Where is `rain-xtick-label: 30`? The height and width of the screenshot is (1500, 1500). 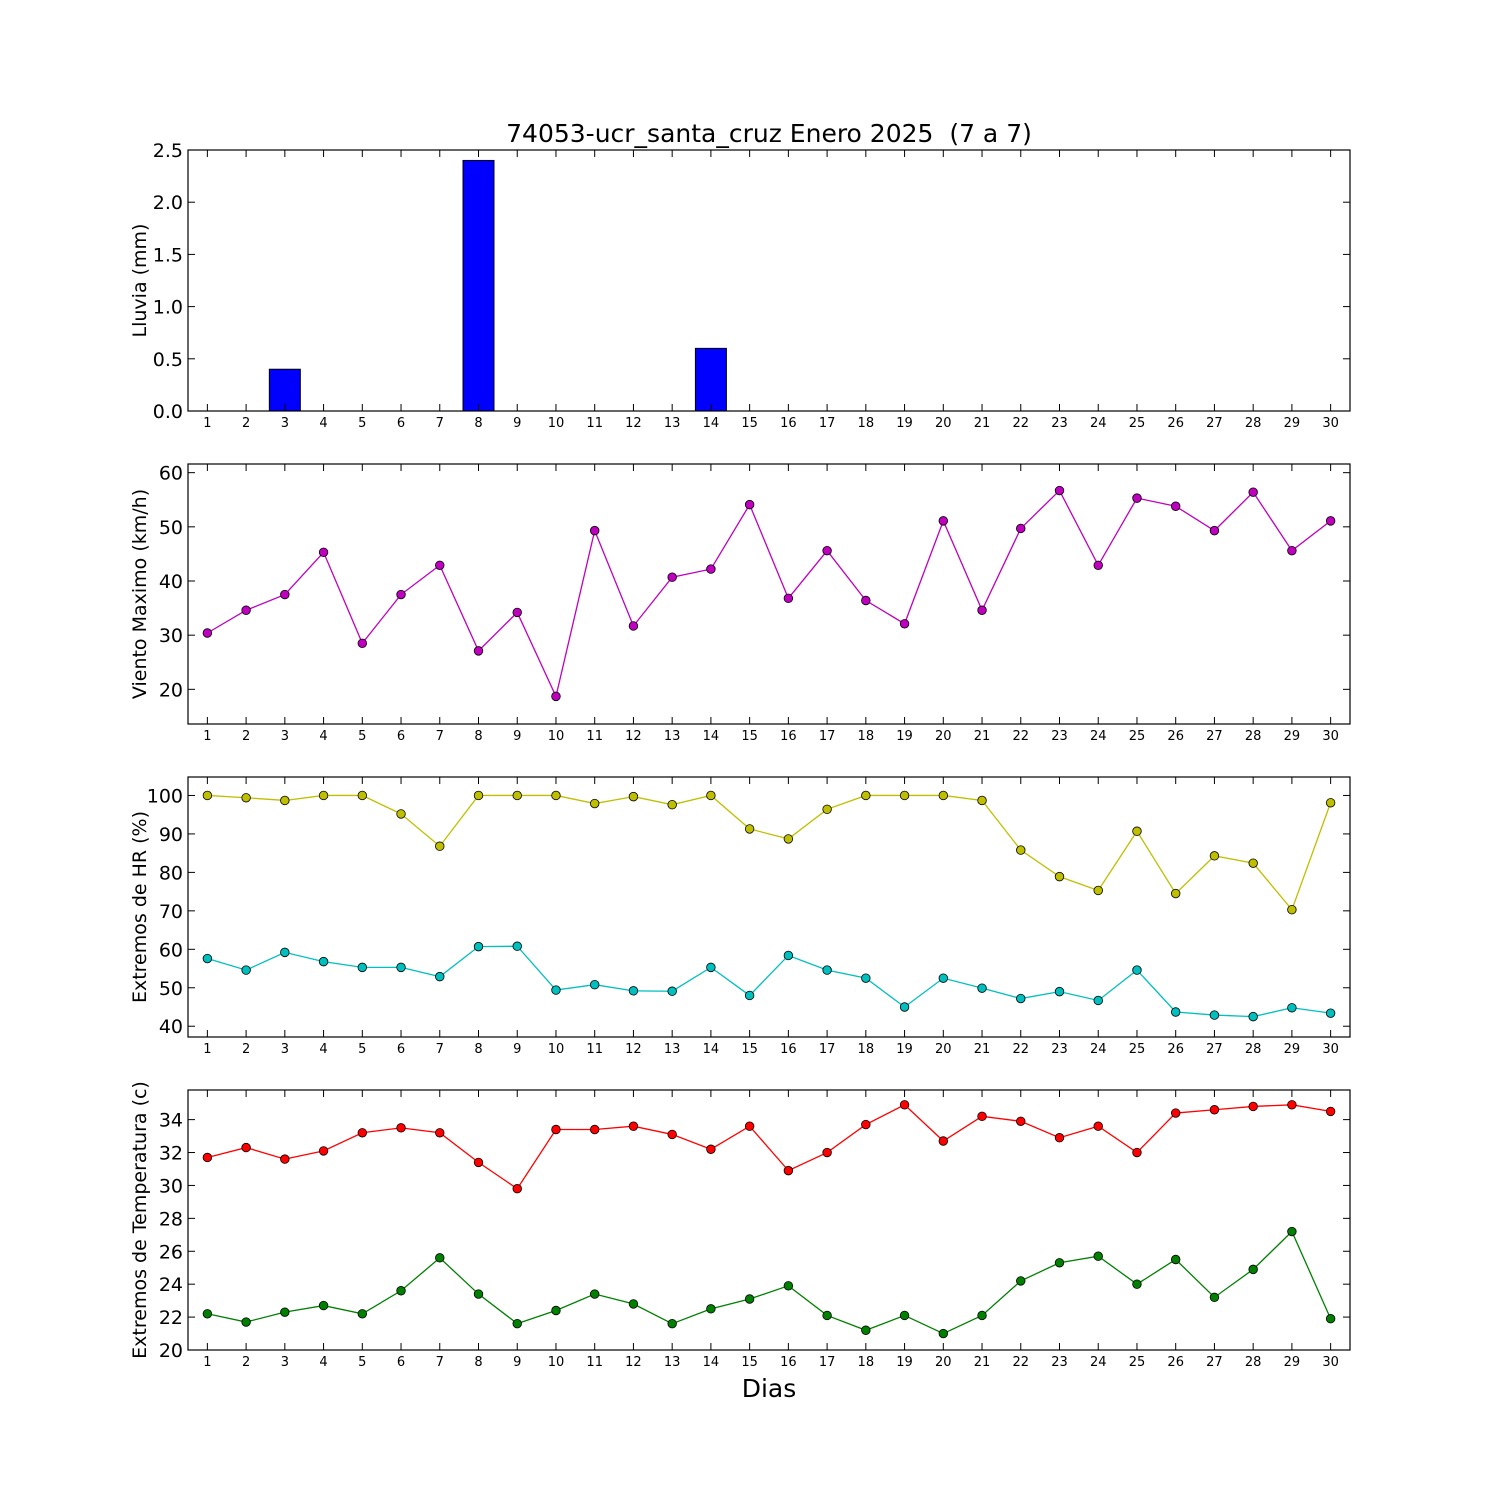 rain-xtick-label: 30 is located at coordinates (1330, 423).